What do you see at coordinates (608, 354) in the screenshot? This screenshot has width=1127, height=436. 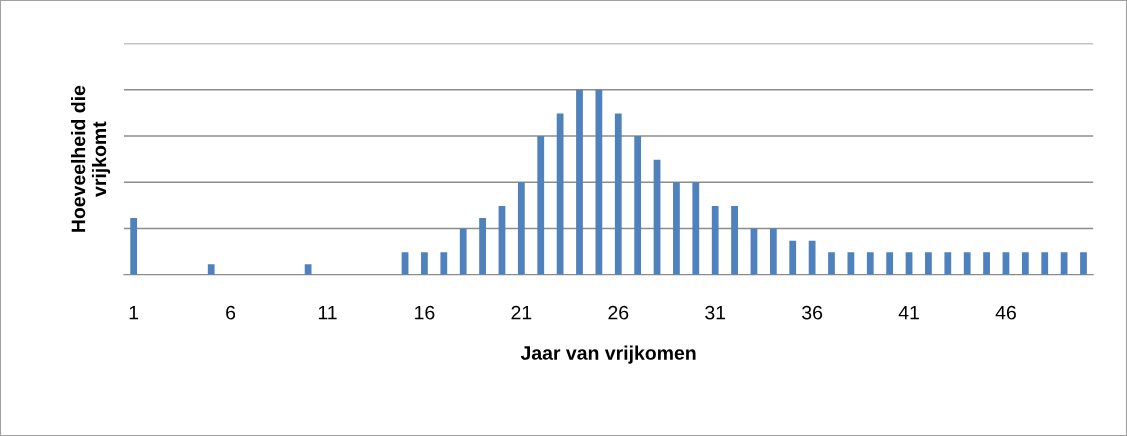 I see `x-axis-title: Jaar van vrijkomen` at bounding box center [608, 354].